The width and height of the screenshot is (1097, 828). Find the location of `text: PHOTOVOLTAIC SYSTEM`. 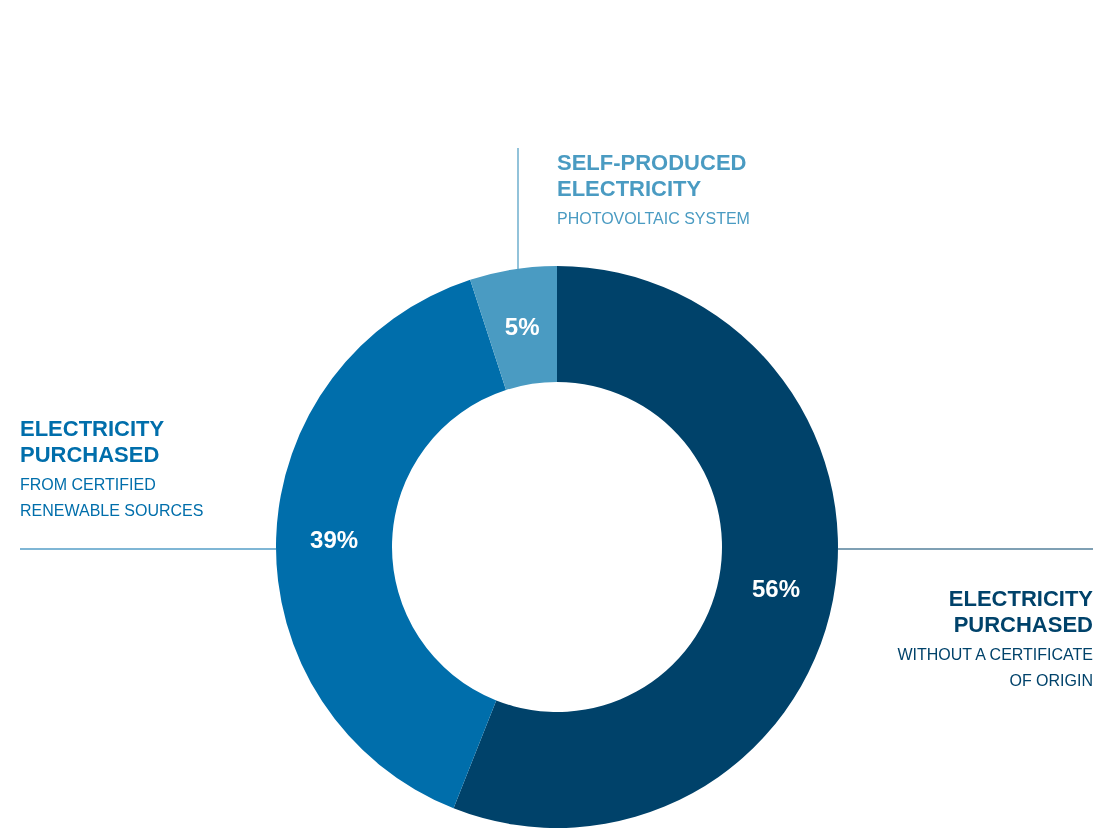

text: PHOTOVOLTAIC SYSTEM is located at coordinates (653, 218).